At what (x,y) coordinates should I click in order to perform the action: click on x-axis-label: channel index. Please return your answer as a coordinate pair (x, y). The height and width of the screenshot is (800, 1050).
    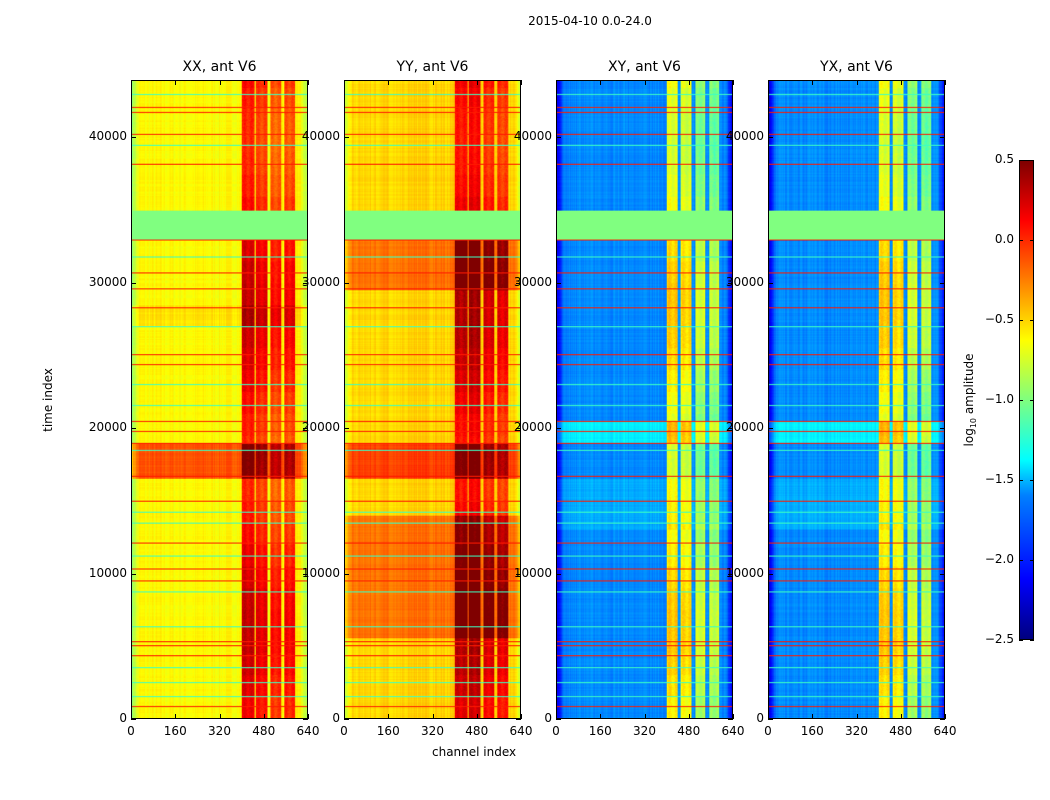
    Looking at the image, I should click on (474, 752).